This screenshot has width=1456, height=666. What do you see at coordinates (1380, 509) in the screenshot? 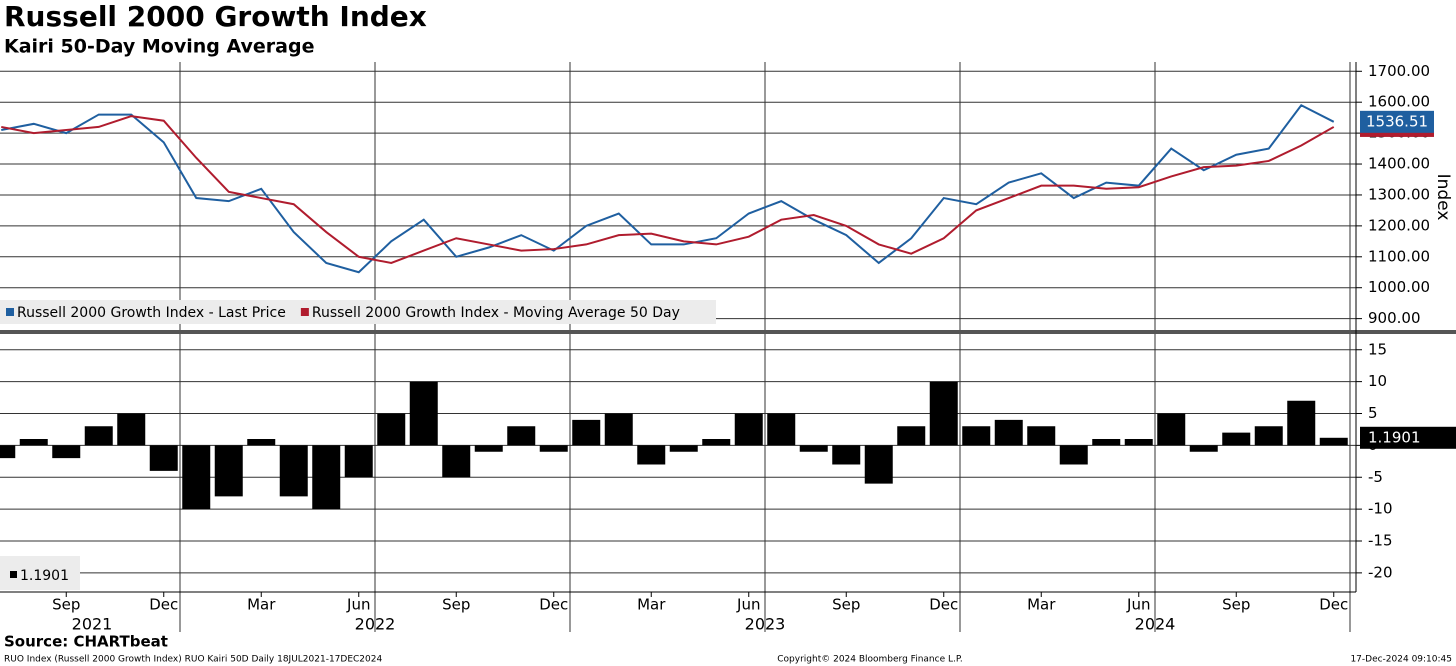
I see `y-tick-label: -10` at bounding box center [1380, 509].